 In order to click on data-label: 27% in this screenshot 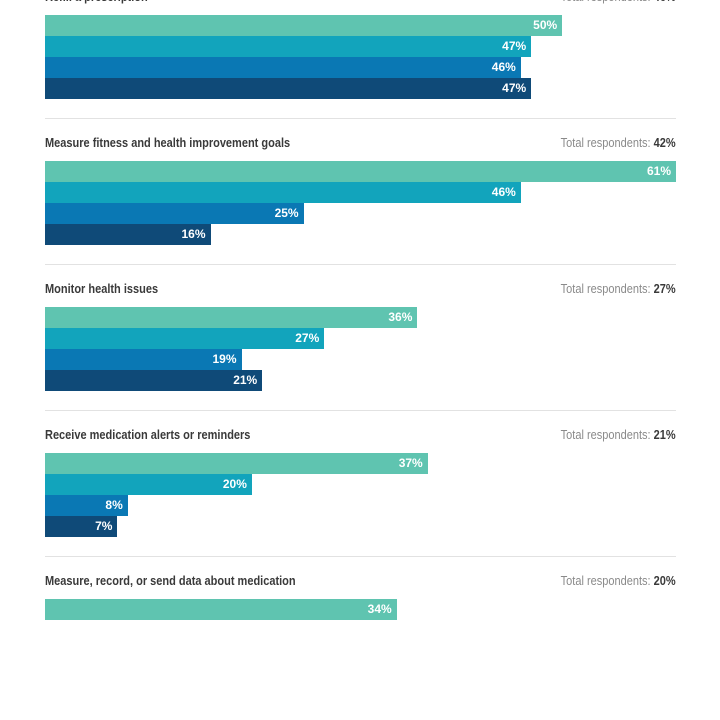, I will do `click(307, 338)`.